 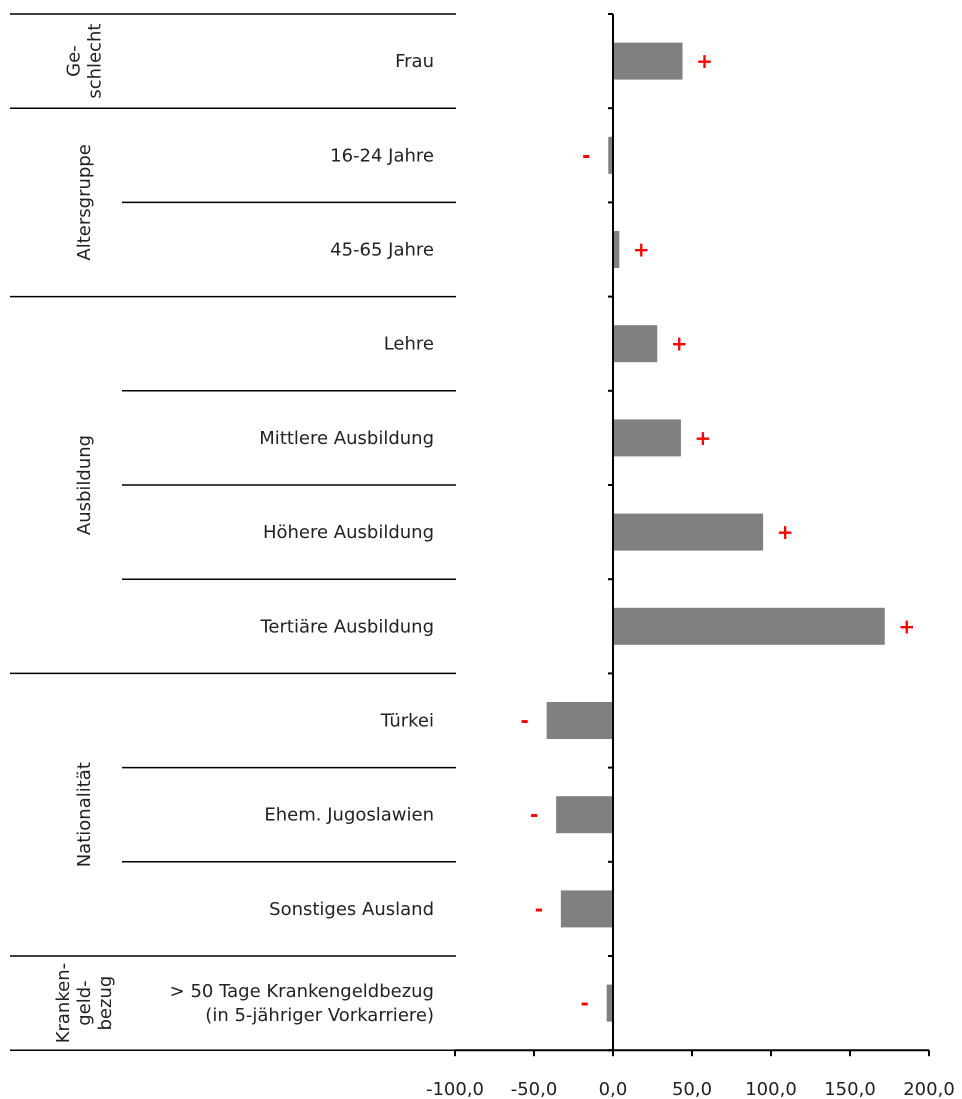 I want to click on group-label: schlecht, so click(x=95, y=61).